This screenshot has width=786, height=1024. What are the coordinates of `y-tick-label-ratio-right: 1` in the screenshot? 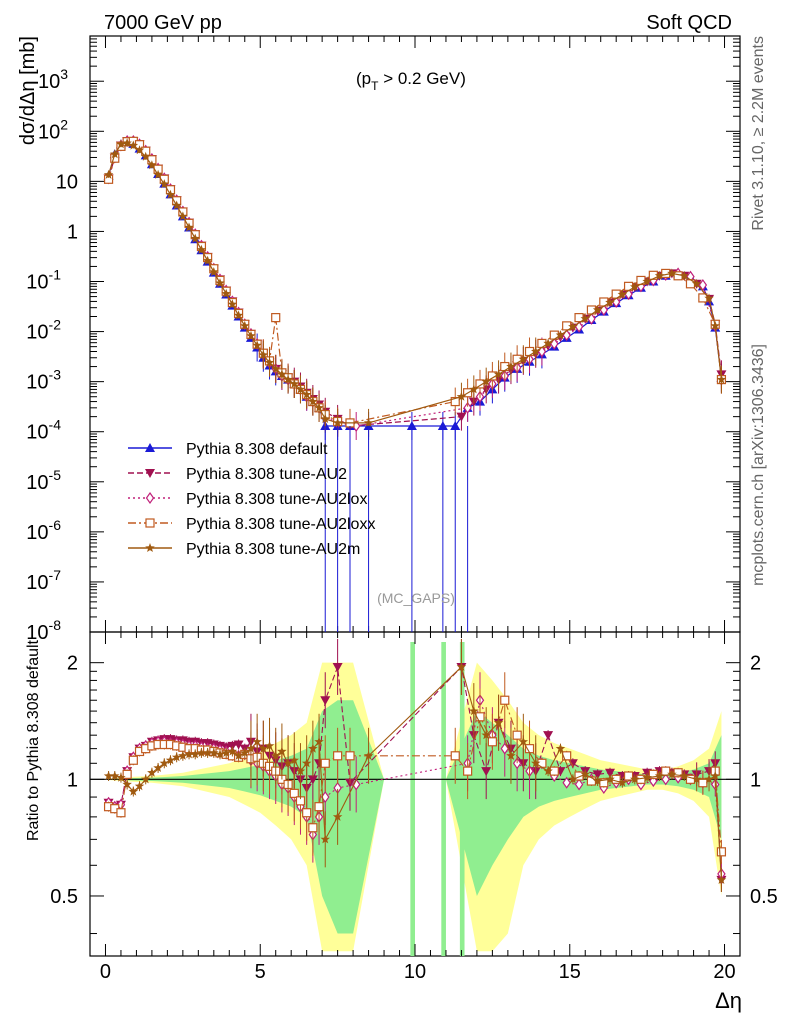 It's located at (755, 780).